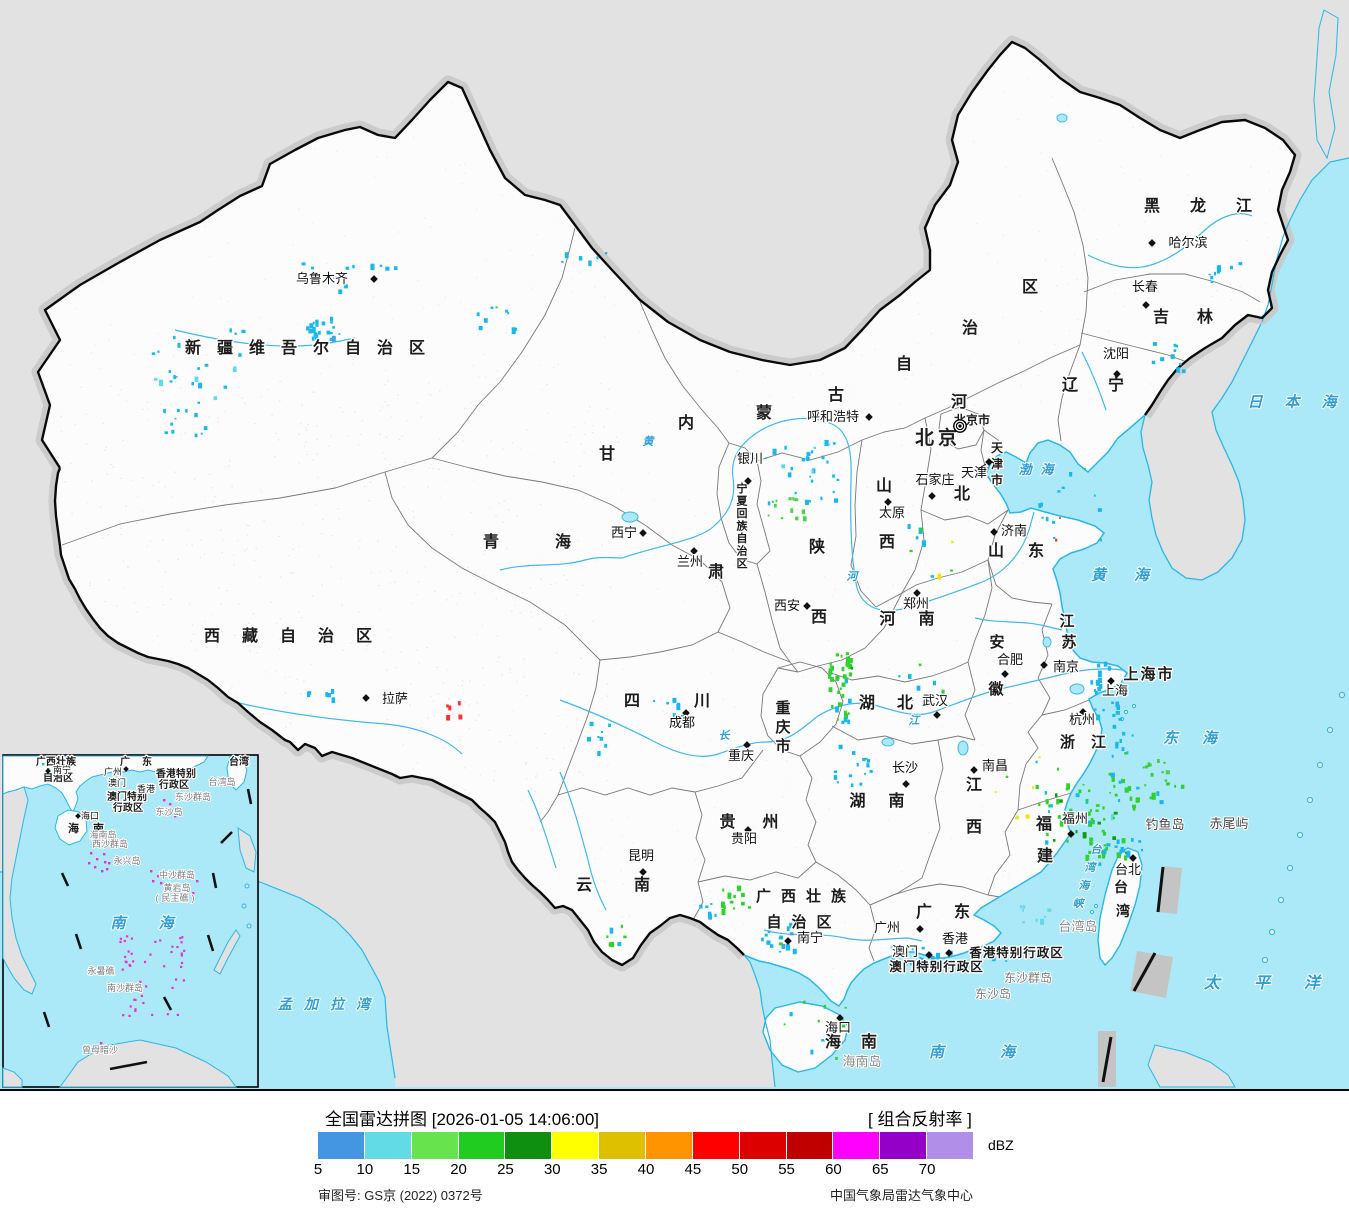 The width and height of the screenshot is (1349, 1208). Describe the element at coordinates (552, 1169) in the screenshot. I see `legend-tick-value: 30` at that location.